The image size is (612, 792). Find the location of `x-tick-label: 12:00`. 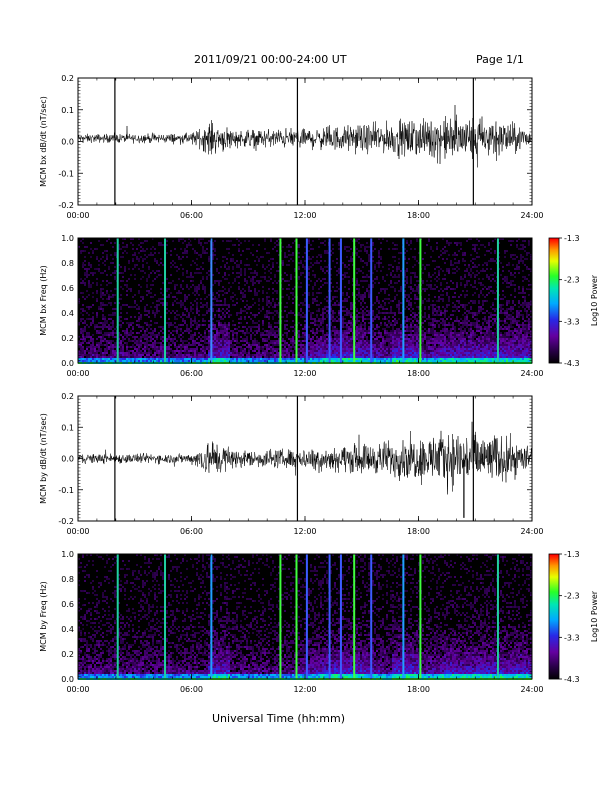

x-tick-label: 12:00 is located at coordinates (304, 215).